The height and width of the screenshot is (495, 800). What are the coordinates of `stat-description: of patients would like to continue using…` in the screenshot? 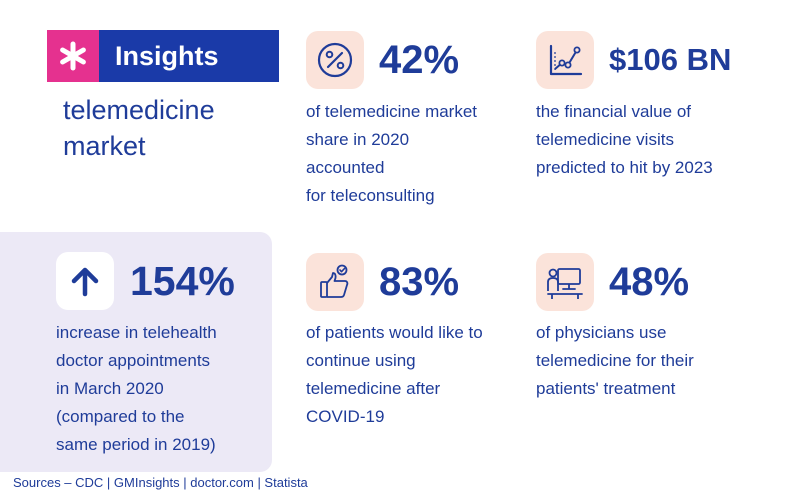 It's located at (394, 374).